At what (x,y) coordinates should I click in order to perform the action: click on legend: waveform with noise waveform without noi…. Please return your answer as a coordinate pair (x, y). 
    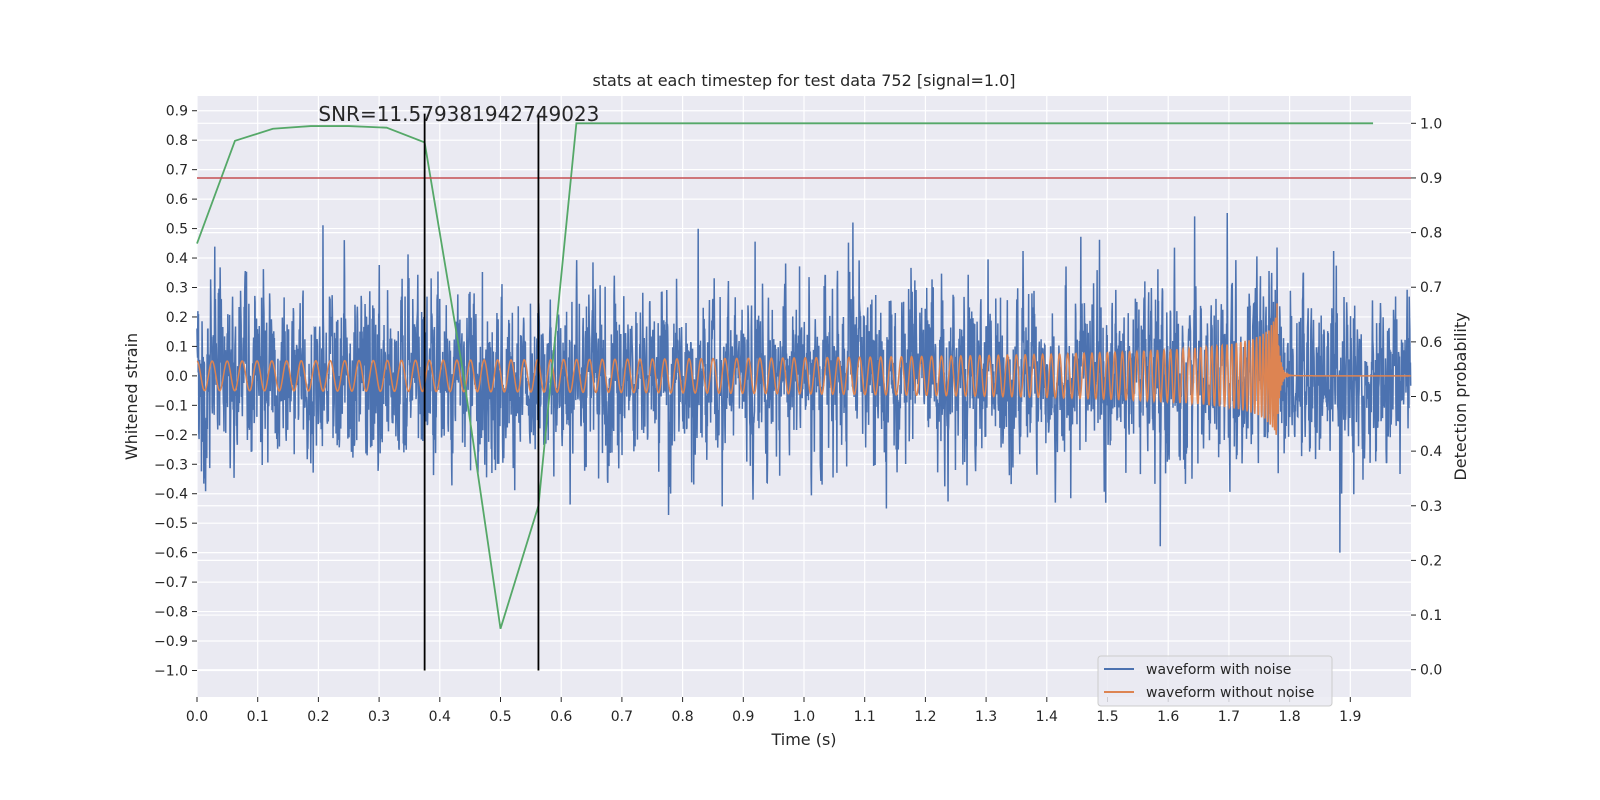
    Looking at the image, I should click on (1215, 681).